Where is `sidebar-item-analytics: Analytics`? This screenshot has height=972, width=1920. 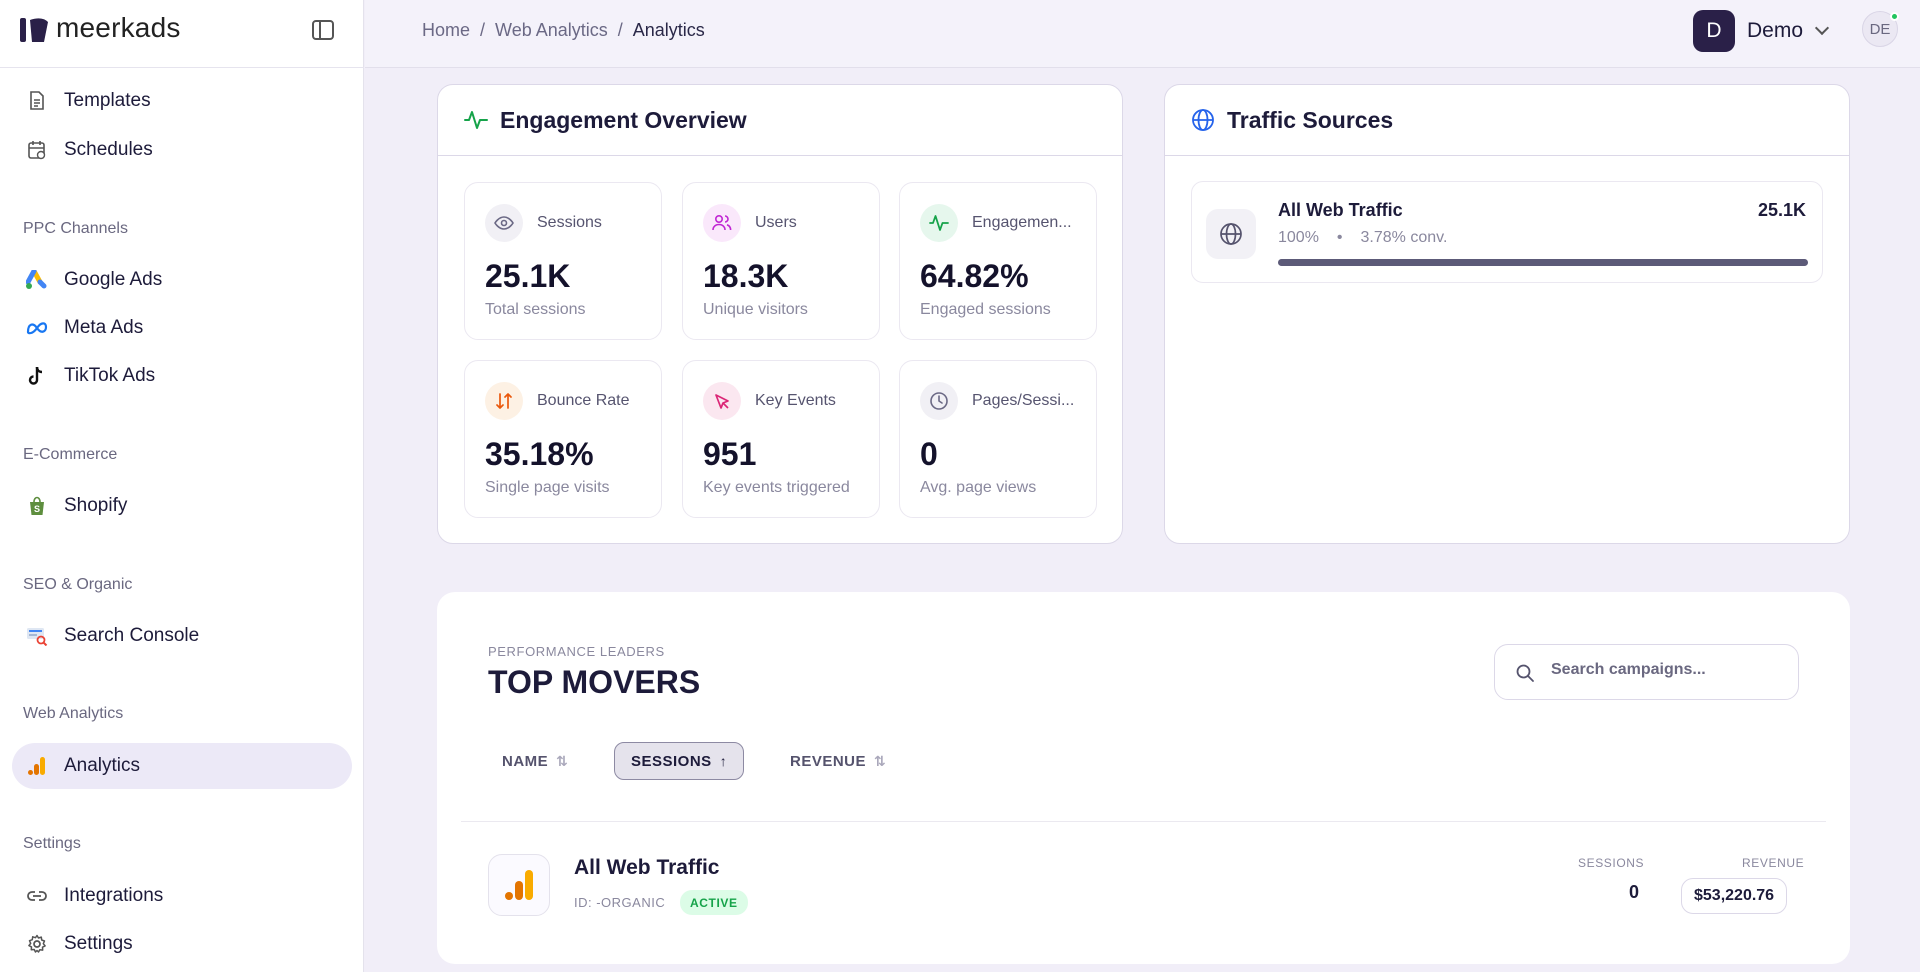 sidebar-item-analytics: Analytics is located at coordinates (182, 766).